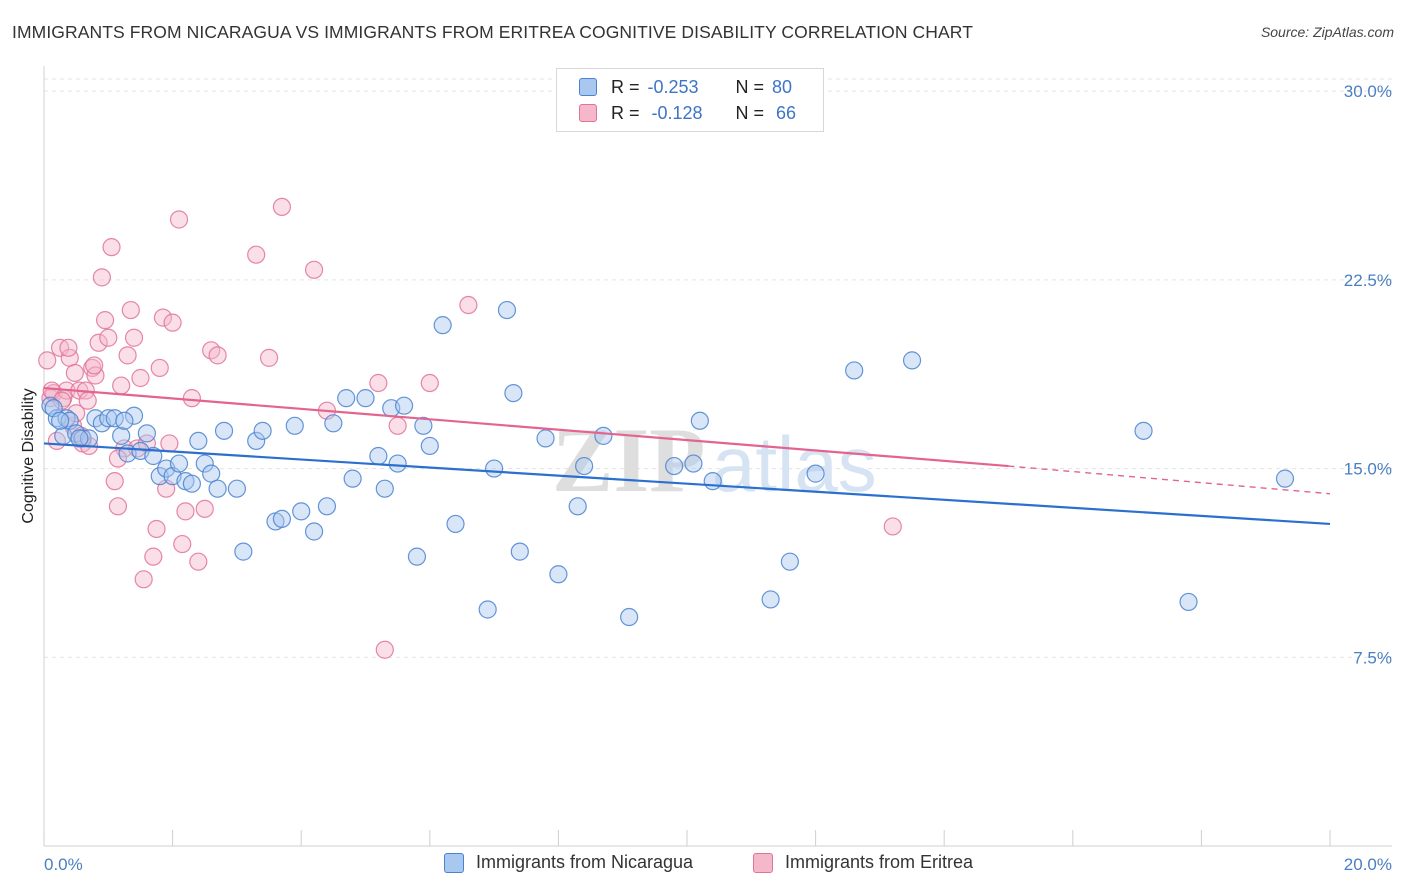 This screenshot has height=892, width=1406. Describe the element at coordinates (585, 862) in the screenshot. I see `legend-label-nicaragua: Immigrants from Nicaragua` at that location.